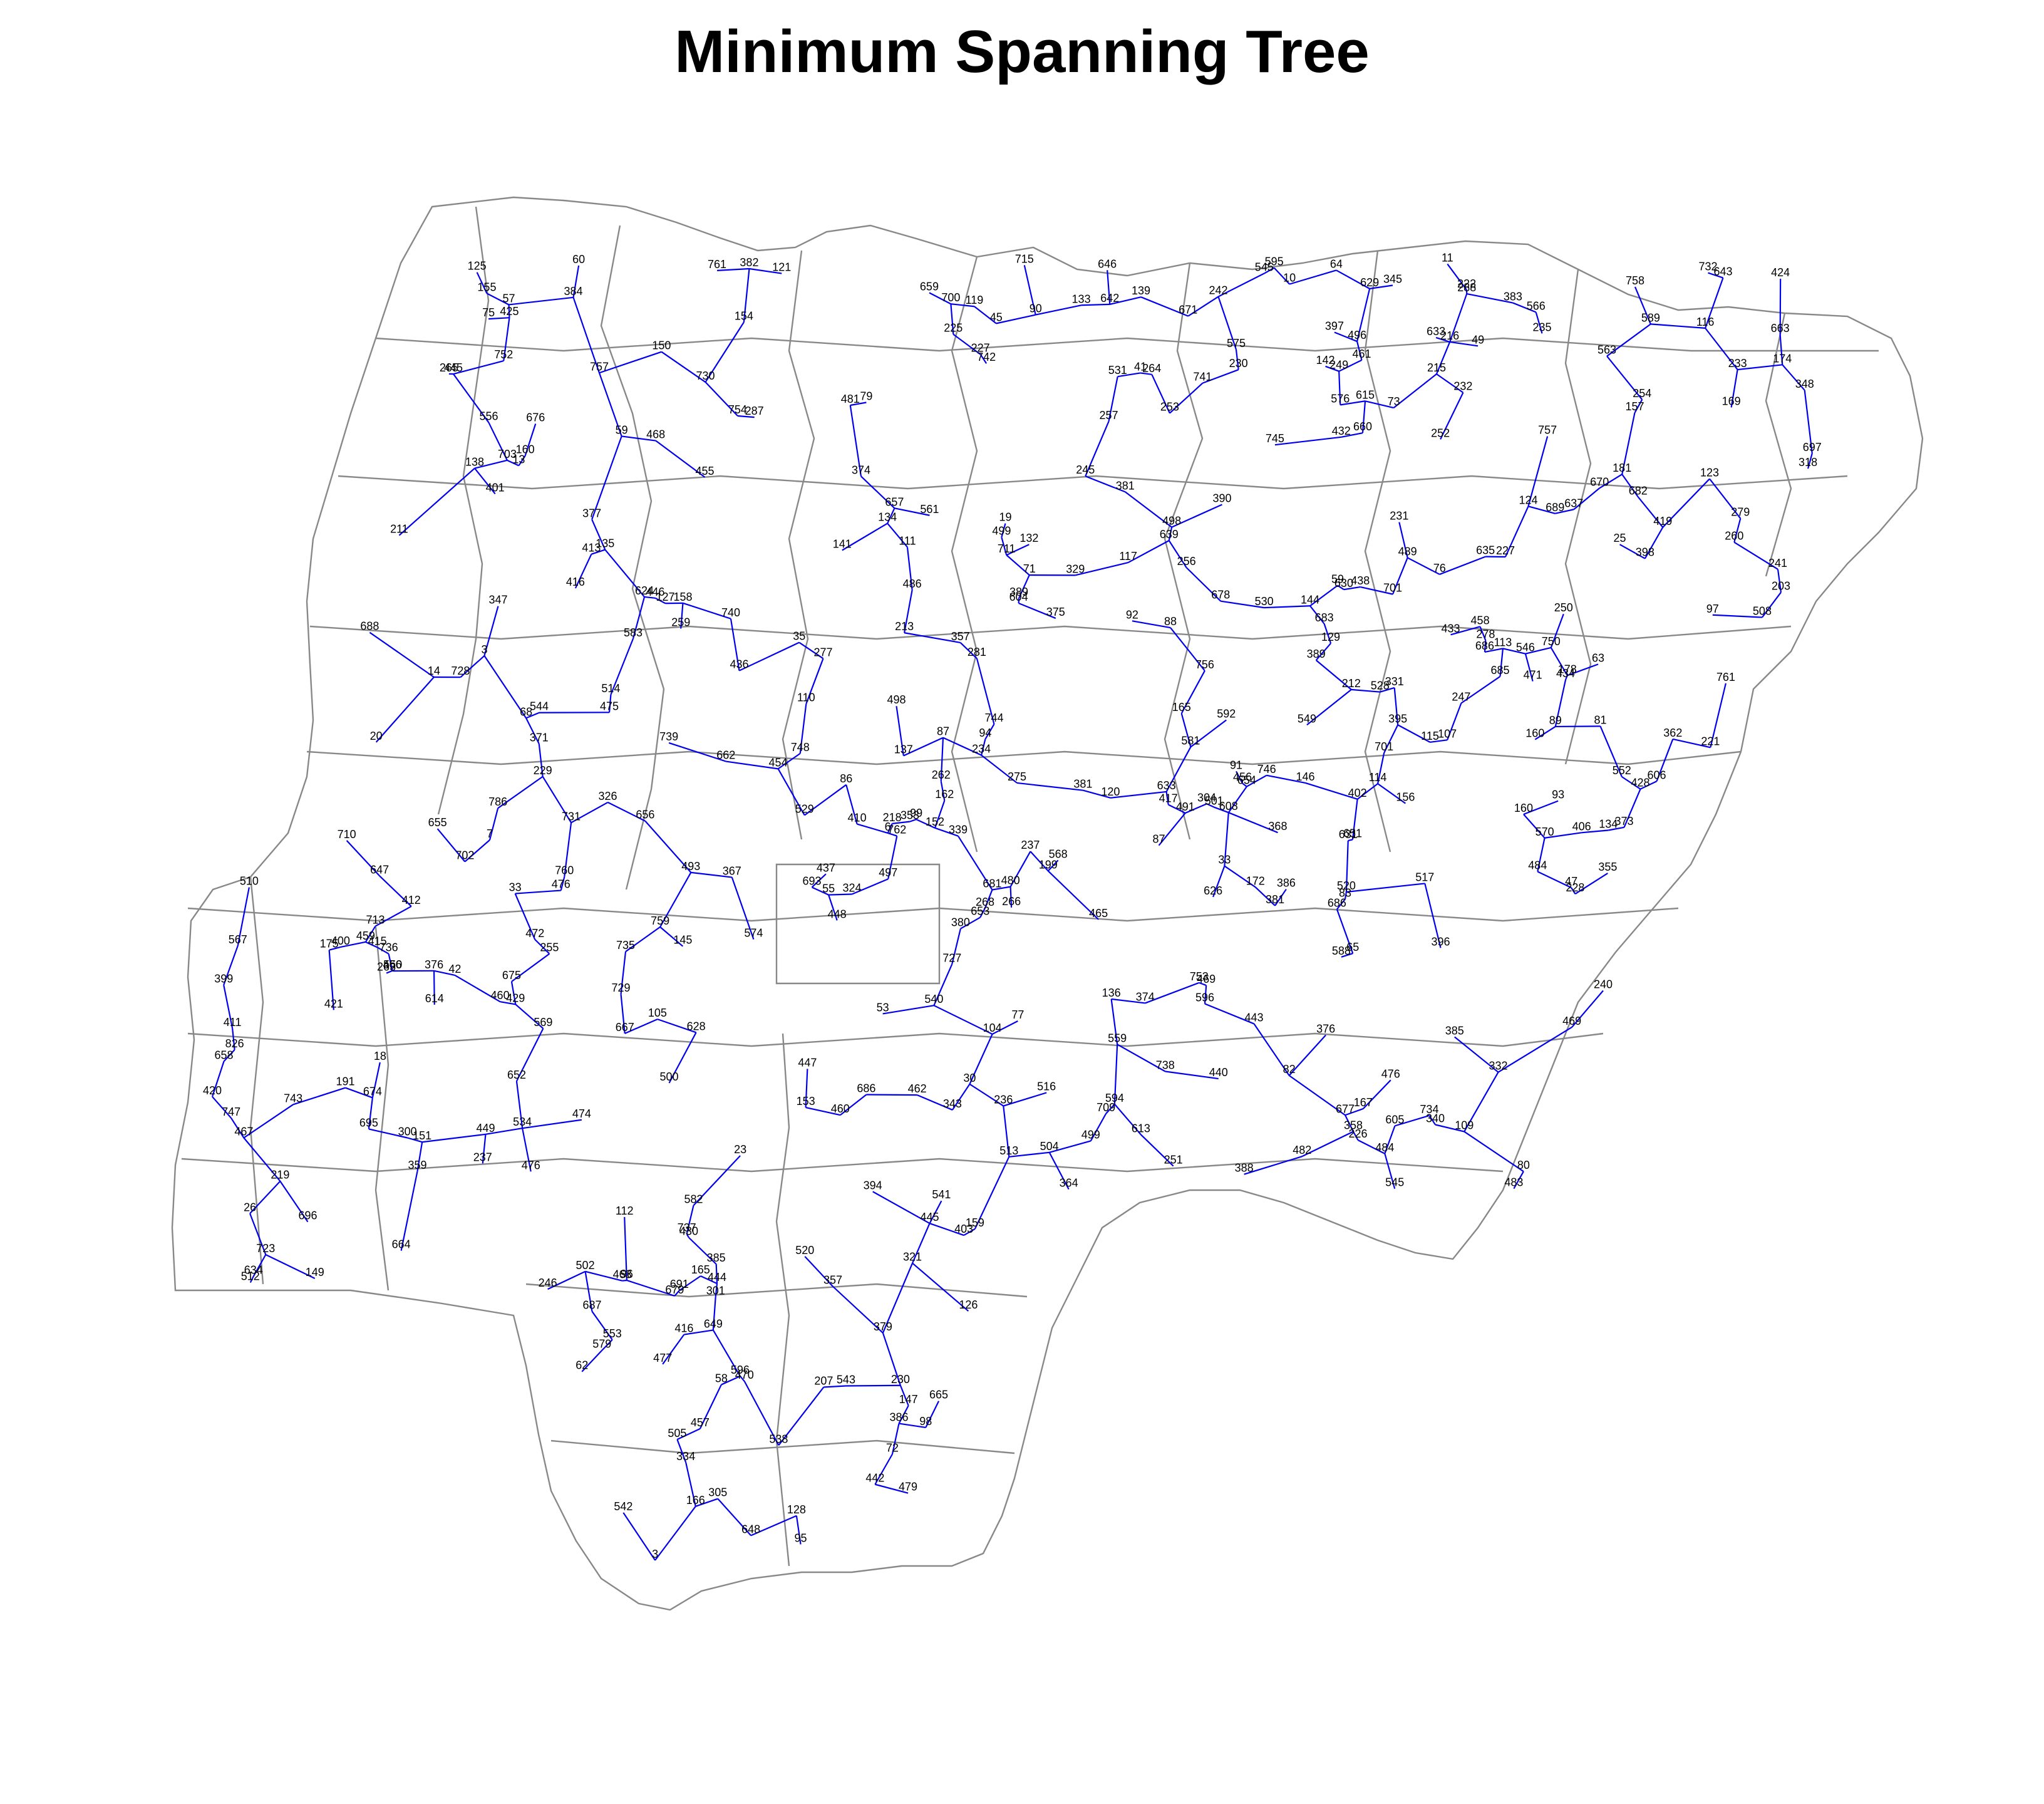 The height and width of the screenshot is (1804, 2044). Describe the element at coordinates (1804, 384) in the screenshot. I see `node-label: 348` at that location.